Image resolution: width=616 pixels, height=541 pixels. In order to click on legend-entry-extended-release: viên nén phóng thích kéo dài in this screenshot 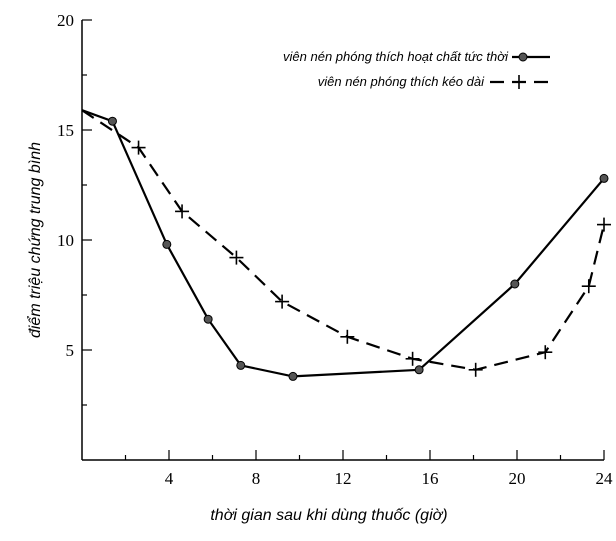, I will do `click(401, 81)`.